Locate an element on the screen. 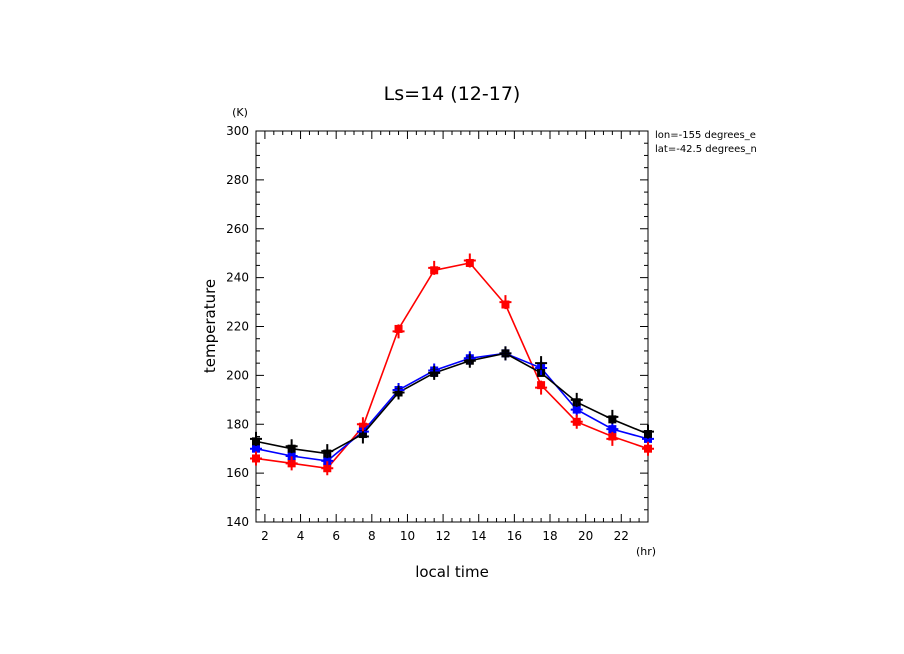 This screenshot has height=654, width=904. y-tick-label: 160 is located at coordinates (237, 473).